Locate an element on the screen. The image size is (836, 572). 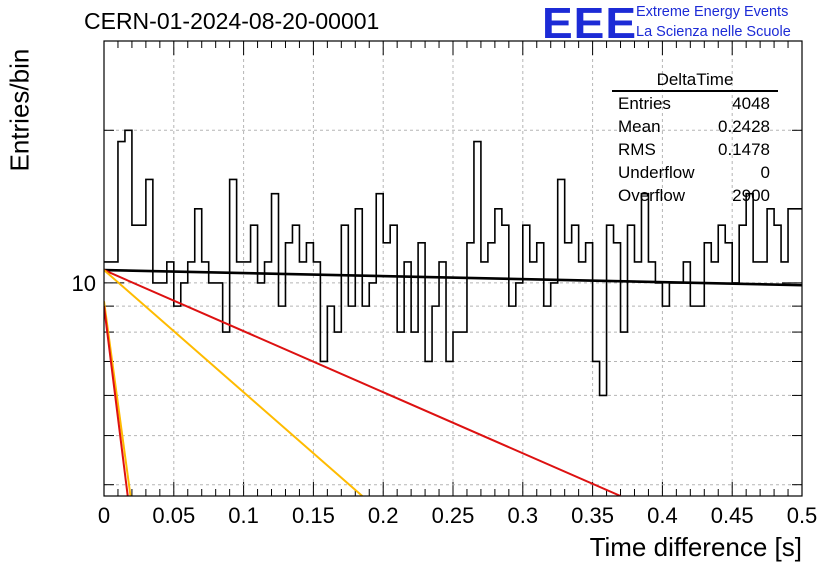
x-tick-label: 0 is located at coordinates (104, 515).